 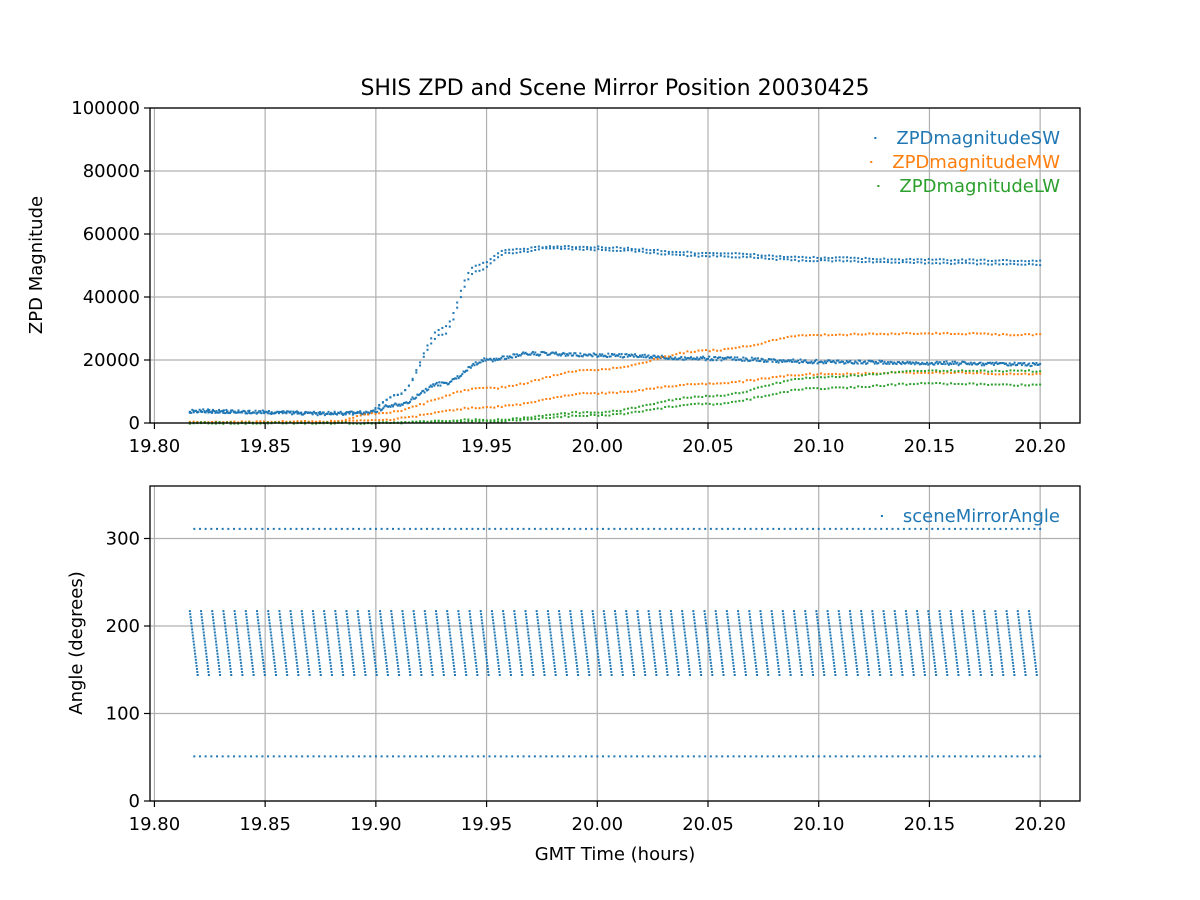 I want to click on zpd-x-tick-label: 19.80, so click(x=155, y=446).